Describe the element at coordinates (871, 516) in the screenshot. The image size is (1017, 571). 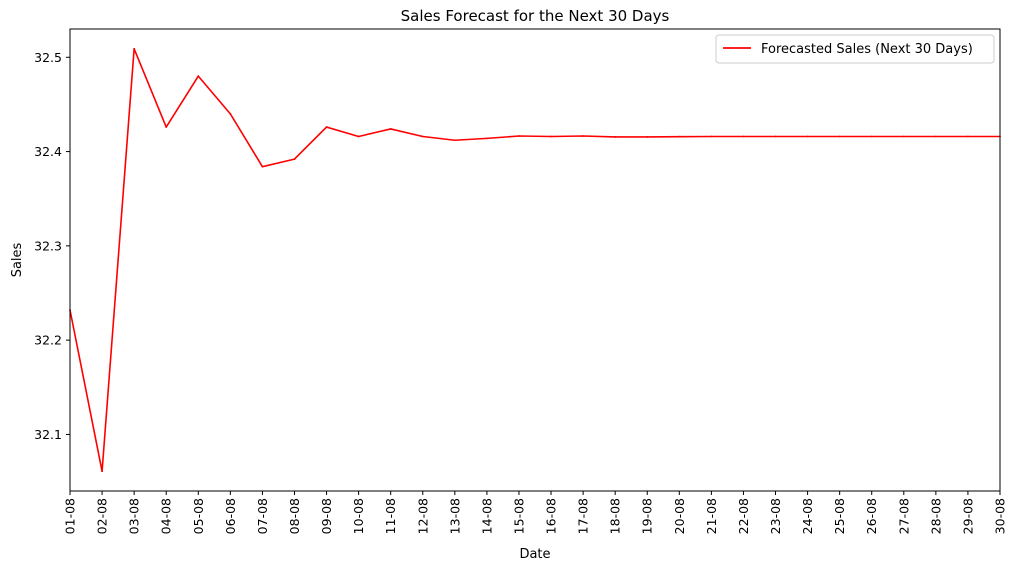
I see `x-tick-label: 26-08` at that location.